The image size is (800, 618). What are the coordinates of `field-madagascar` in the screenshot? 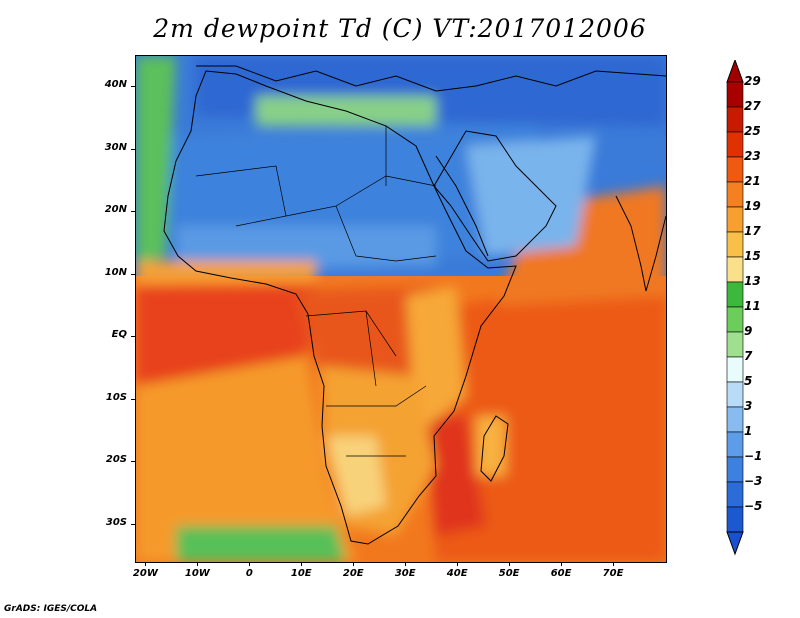 It's located at (491, 446).